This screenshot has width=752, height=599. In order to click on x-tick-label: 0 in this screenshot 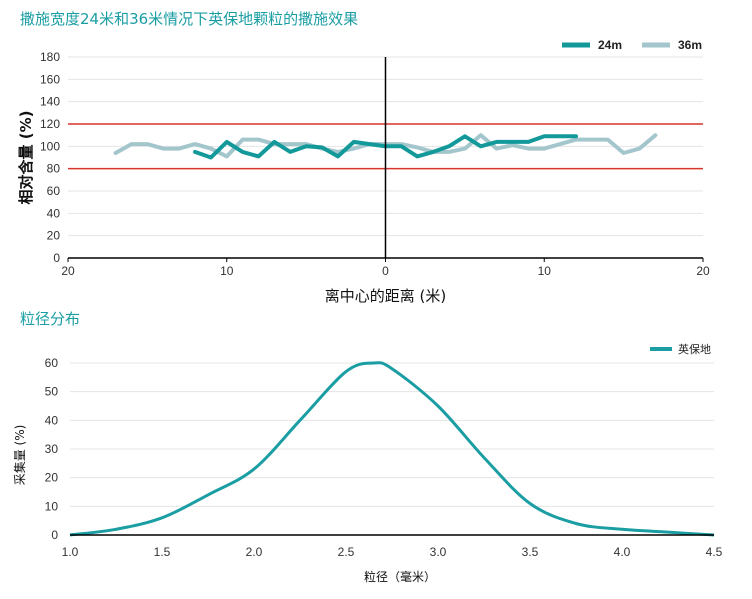, I will do `click(385, 271)`.